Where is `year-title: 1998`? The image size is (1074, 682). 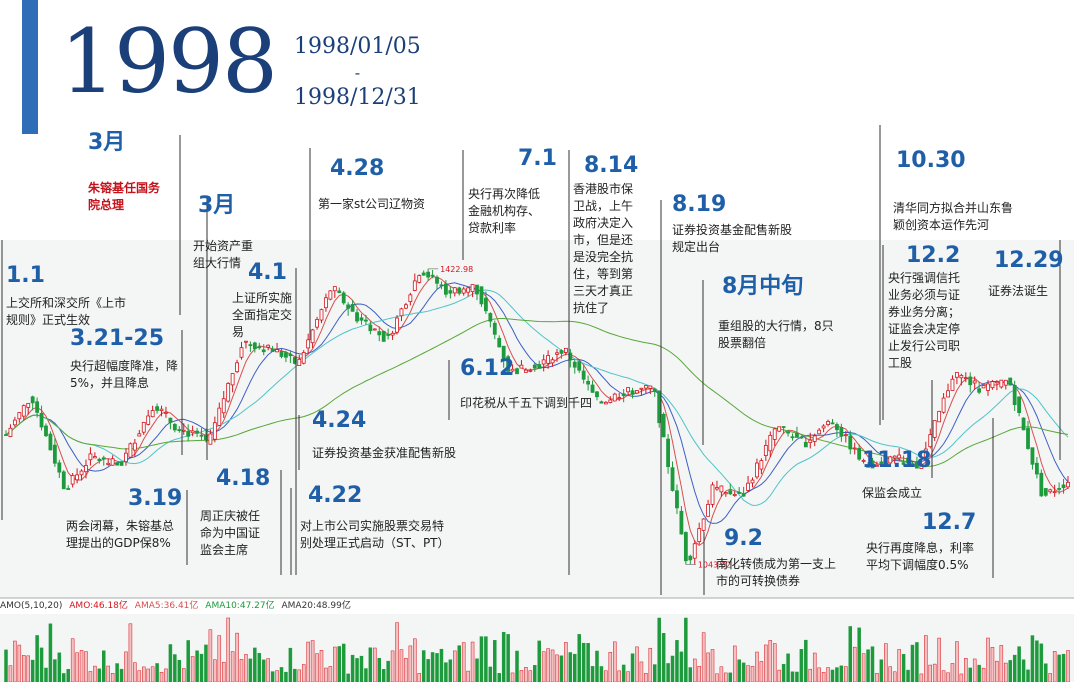 year-title: 1998 is located at coordinates (169, 61).